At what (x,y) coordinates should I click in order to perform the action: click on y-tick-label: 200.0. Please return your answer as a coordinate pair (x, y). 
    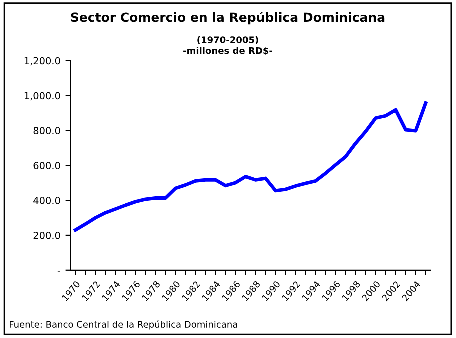
    Looking at the image, I should click on (47, 236).